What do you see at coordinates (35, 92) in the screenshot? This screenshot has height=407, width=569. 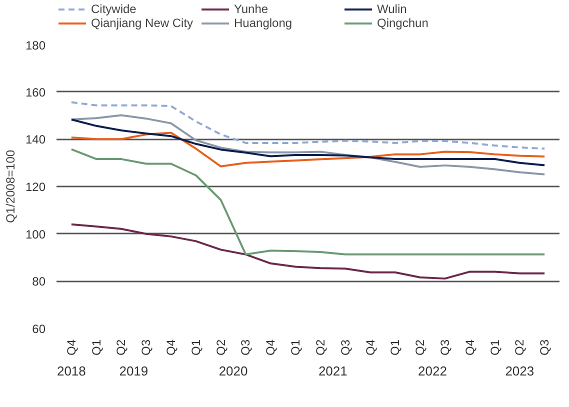 I see `y-tick-label: 160` at bounding box center [35, 92].